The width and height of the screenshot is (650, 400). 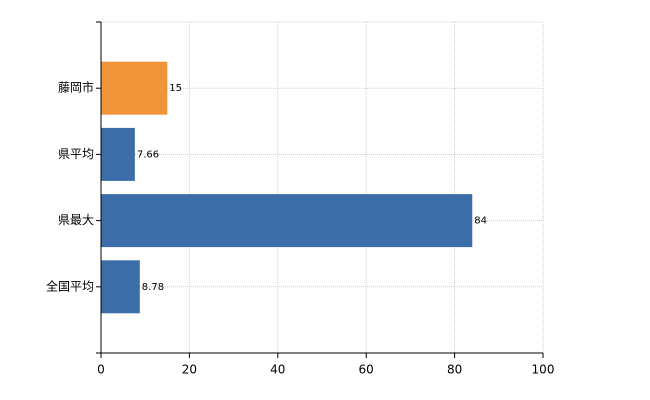 What do you see at coordinates (76, 87) in the screenshot?
I see `y-tick-label: 藤岡市` at bounding box center [76, 87].